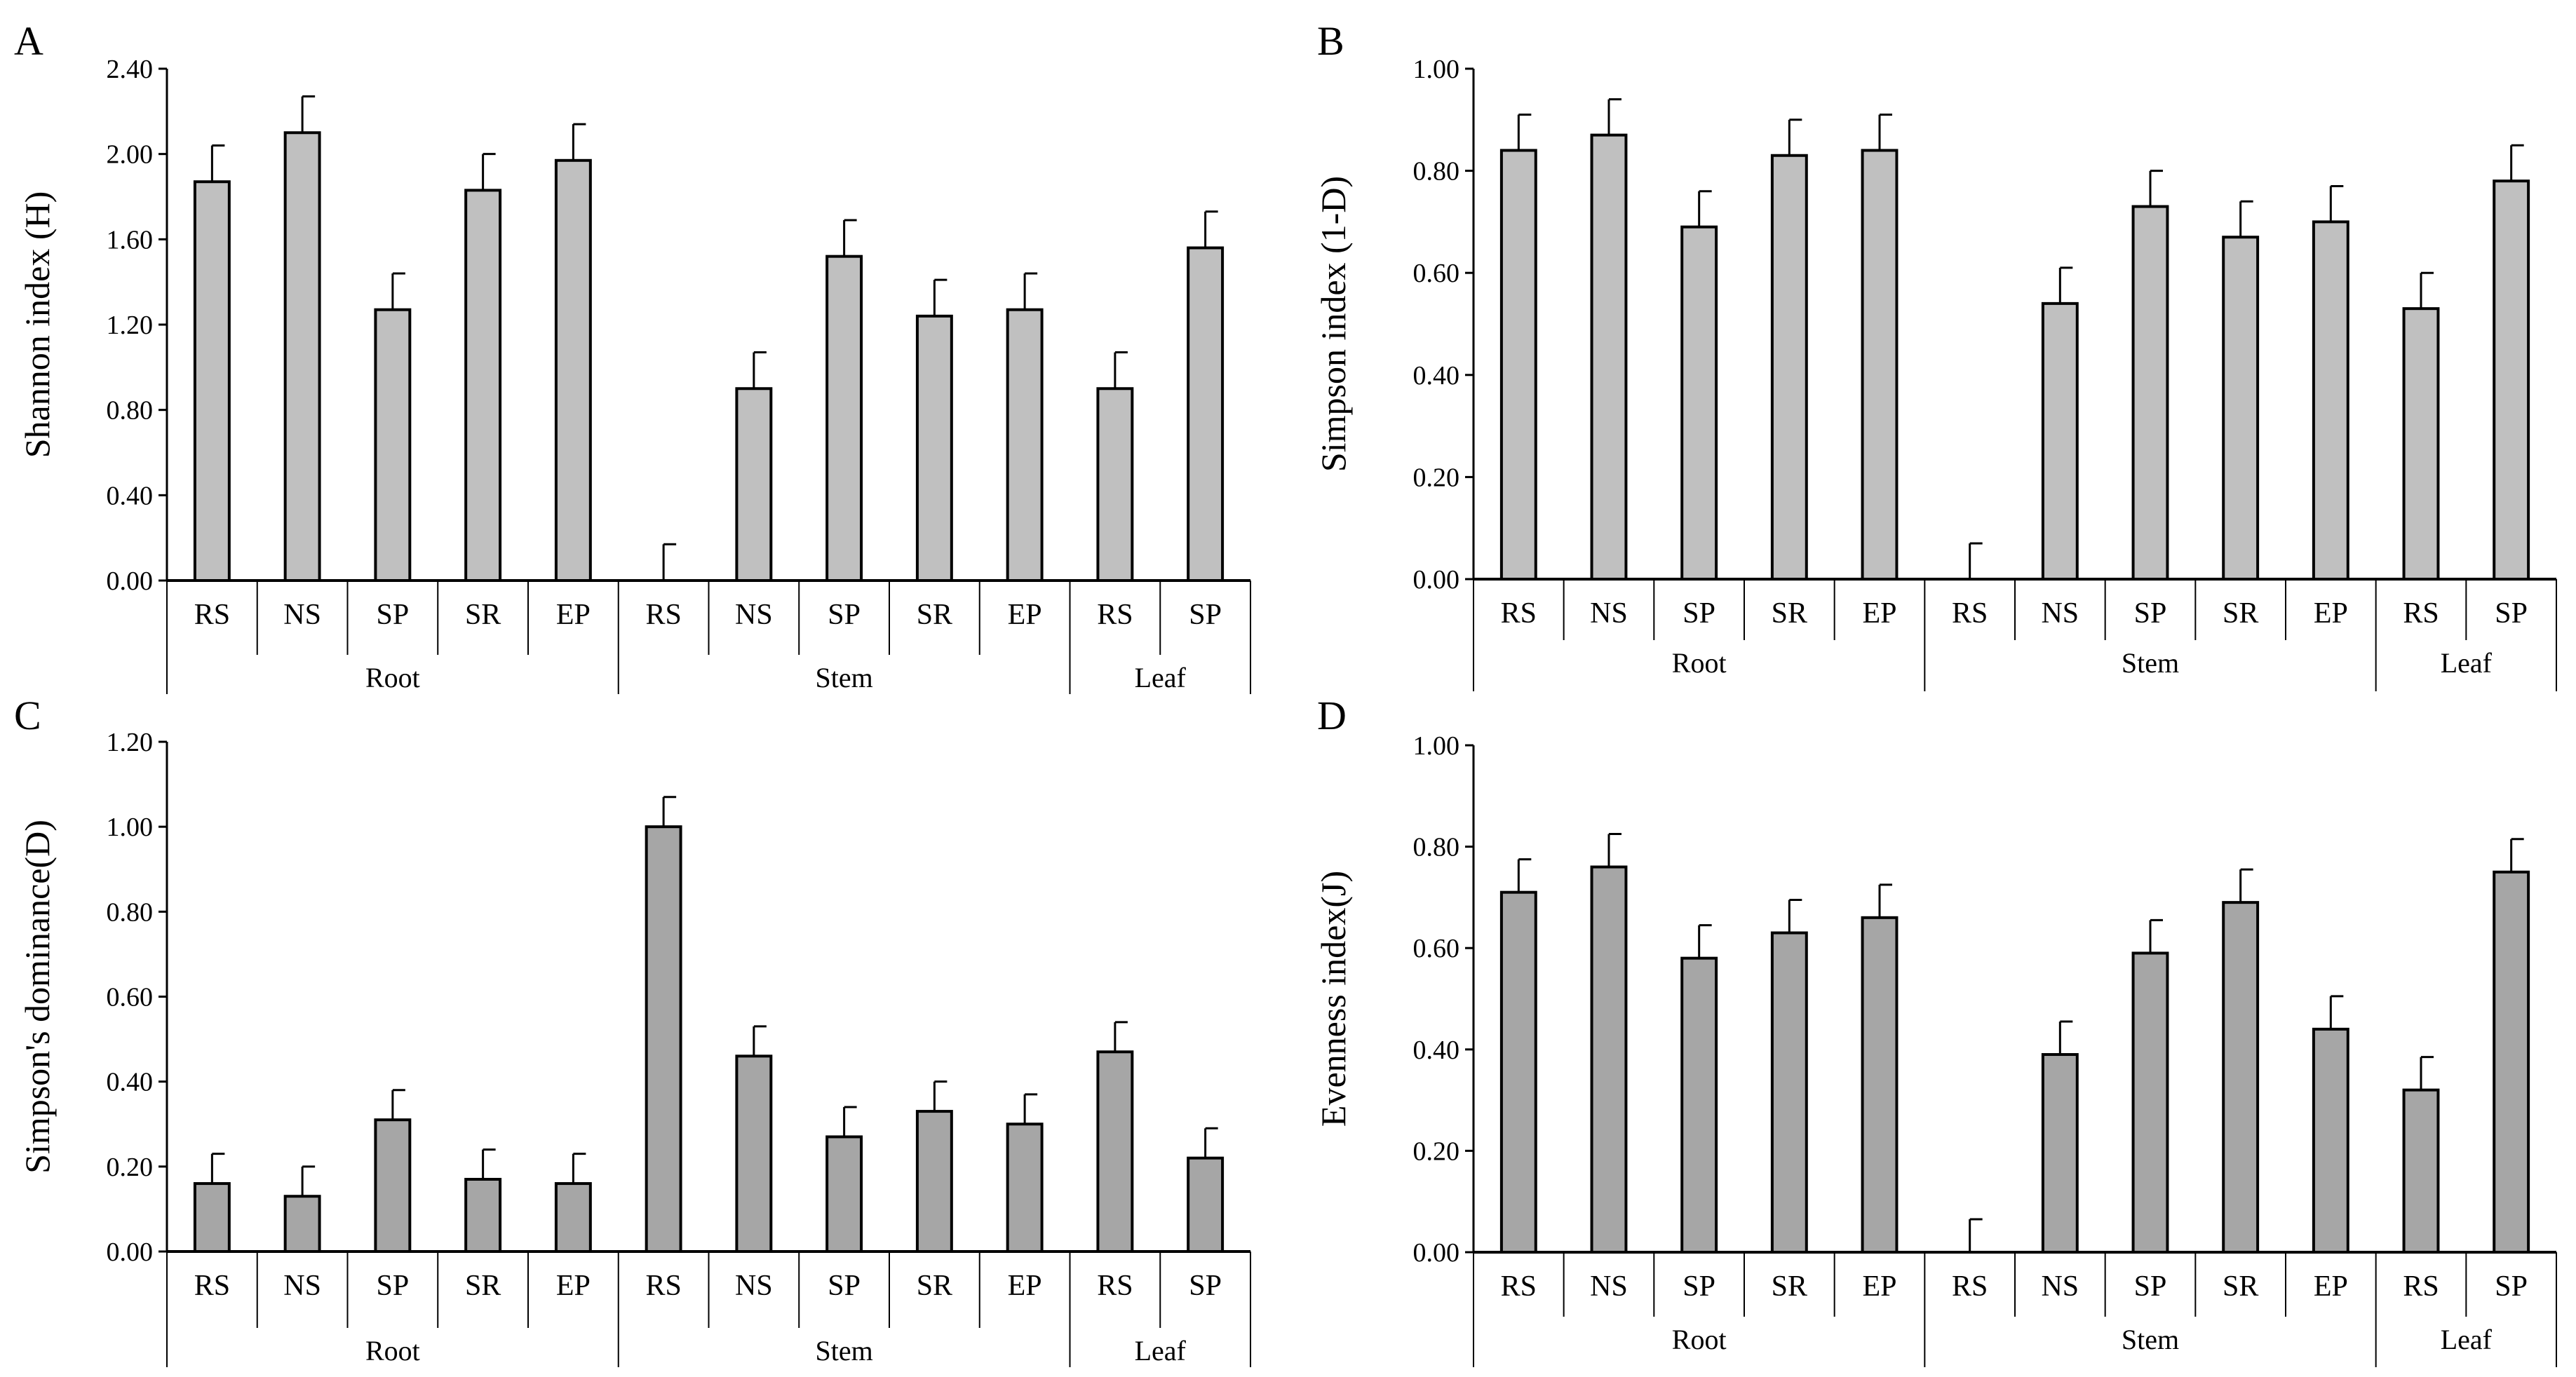 This screenshot has height=1377, width=2576. I want to click on y-tick-label: 1.20, so click(130, 742).